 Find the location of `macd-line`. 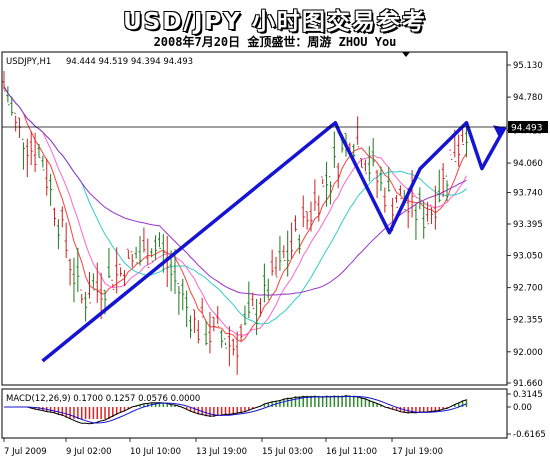

macd-line is located at coordinates (235, 410).